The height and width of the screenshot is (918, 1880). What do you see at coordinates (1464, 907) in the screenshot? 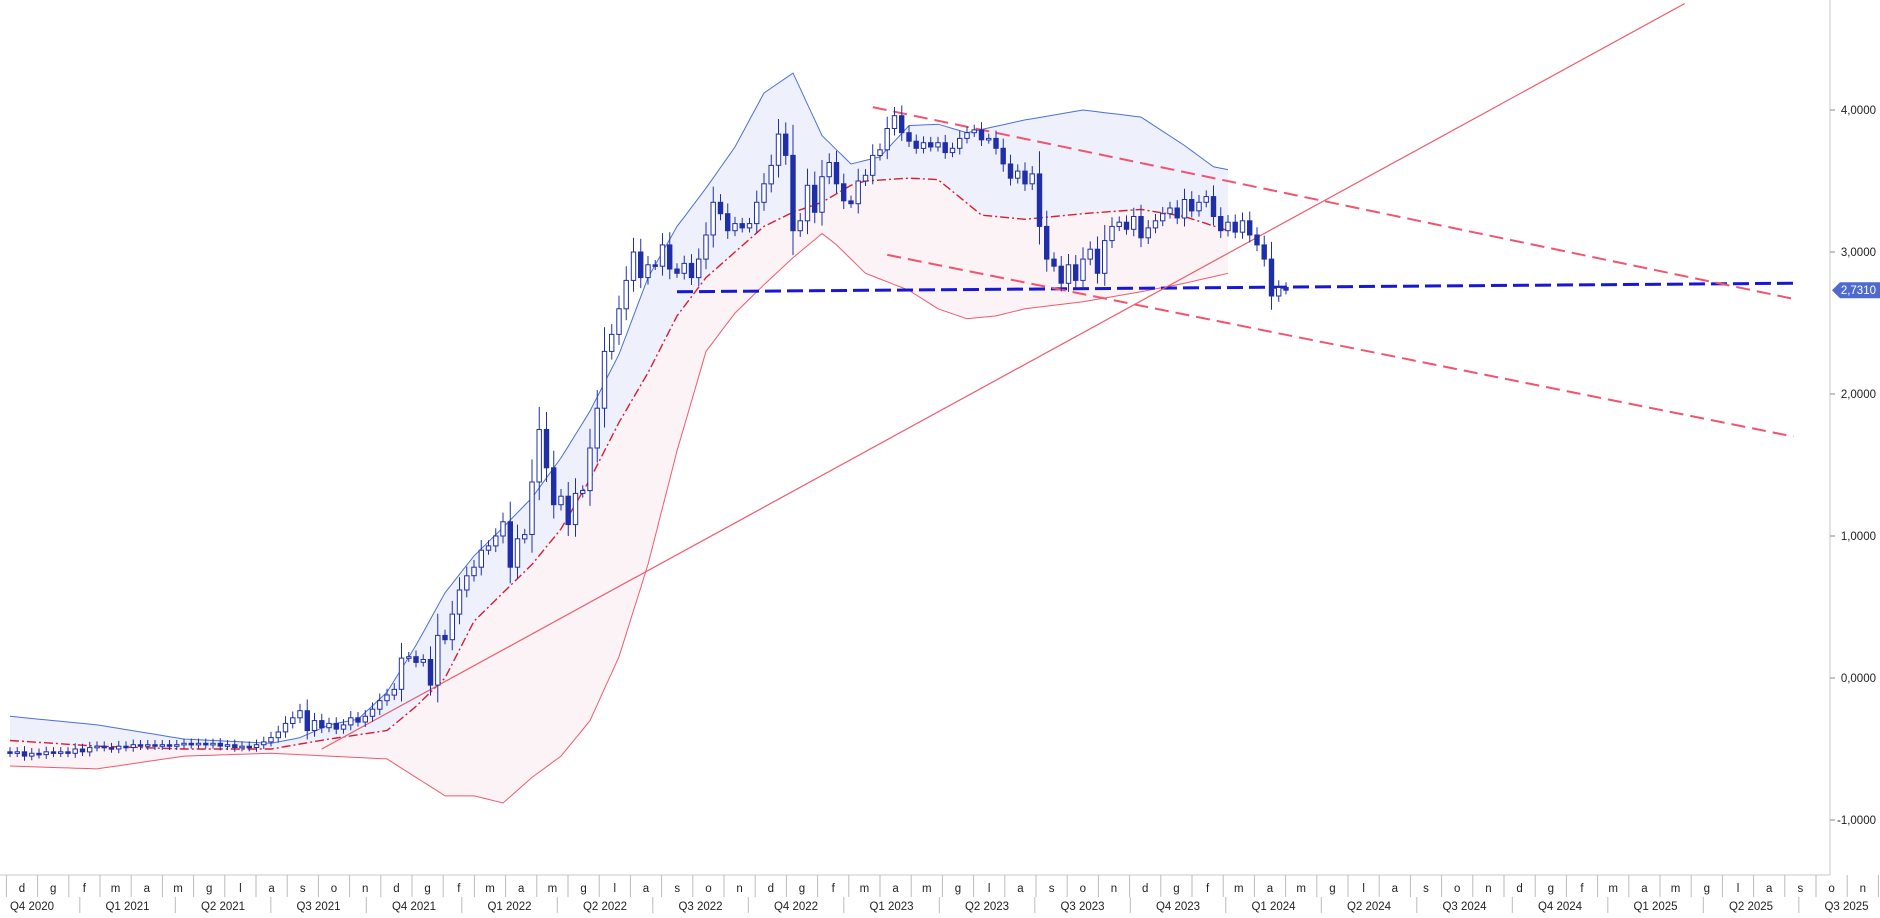
I see `x-quarter-label: Q3 2024` at bounding box center [1464, 907].